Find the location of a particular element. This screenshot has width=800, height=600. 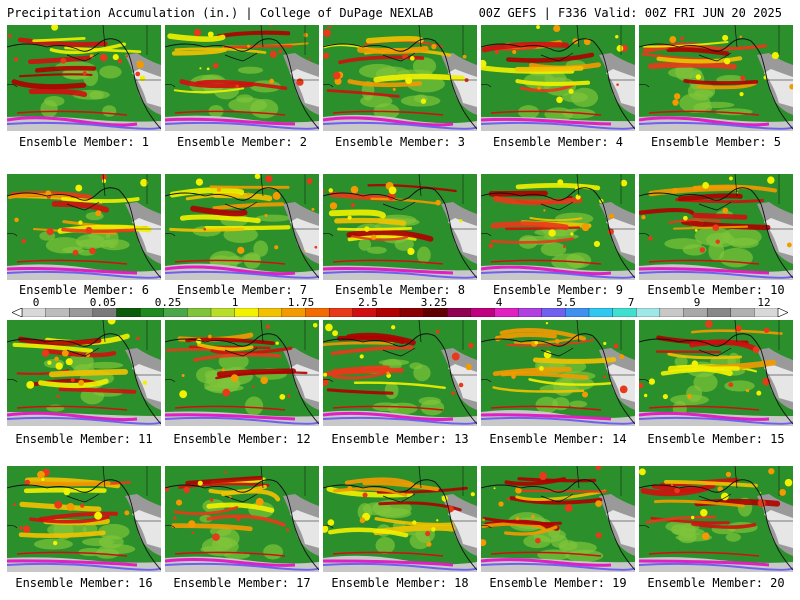

colorbar-tick-label: 0.05 is located at coordinates (103, 302).